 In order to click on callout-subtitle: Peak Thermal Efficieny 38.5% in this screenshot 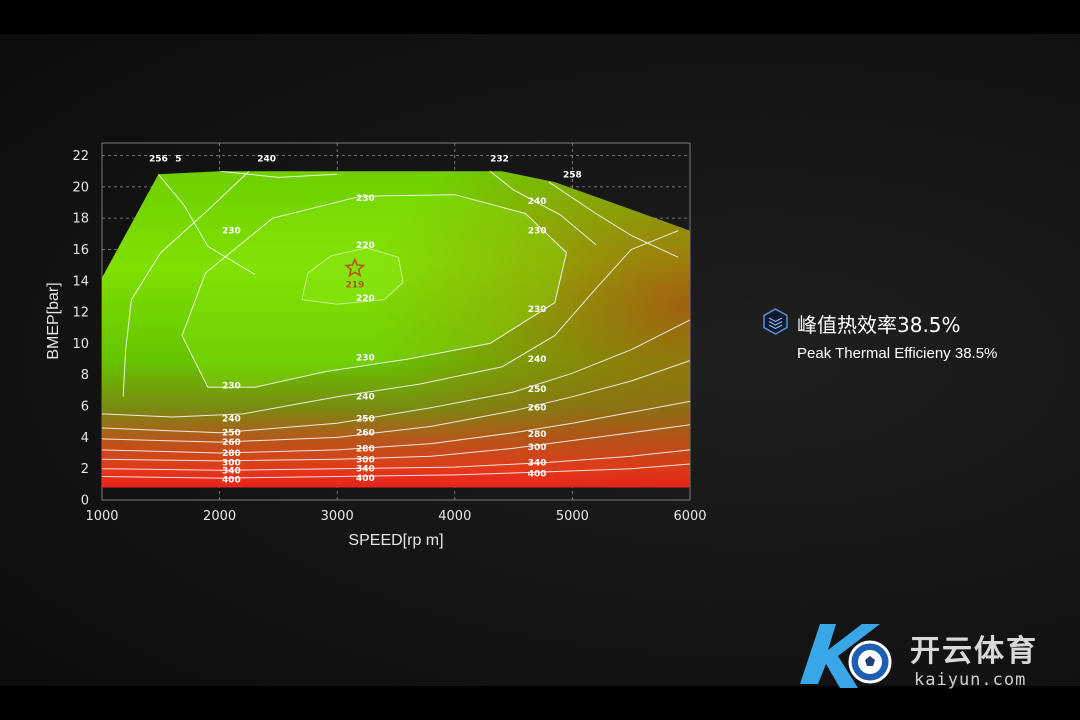, I will do `click(897, 353)`.